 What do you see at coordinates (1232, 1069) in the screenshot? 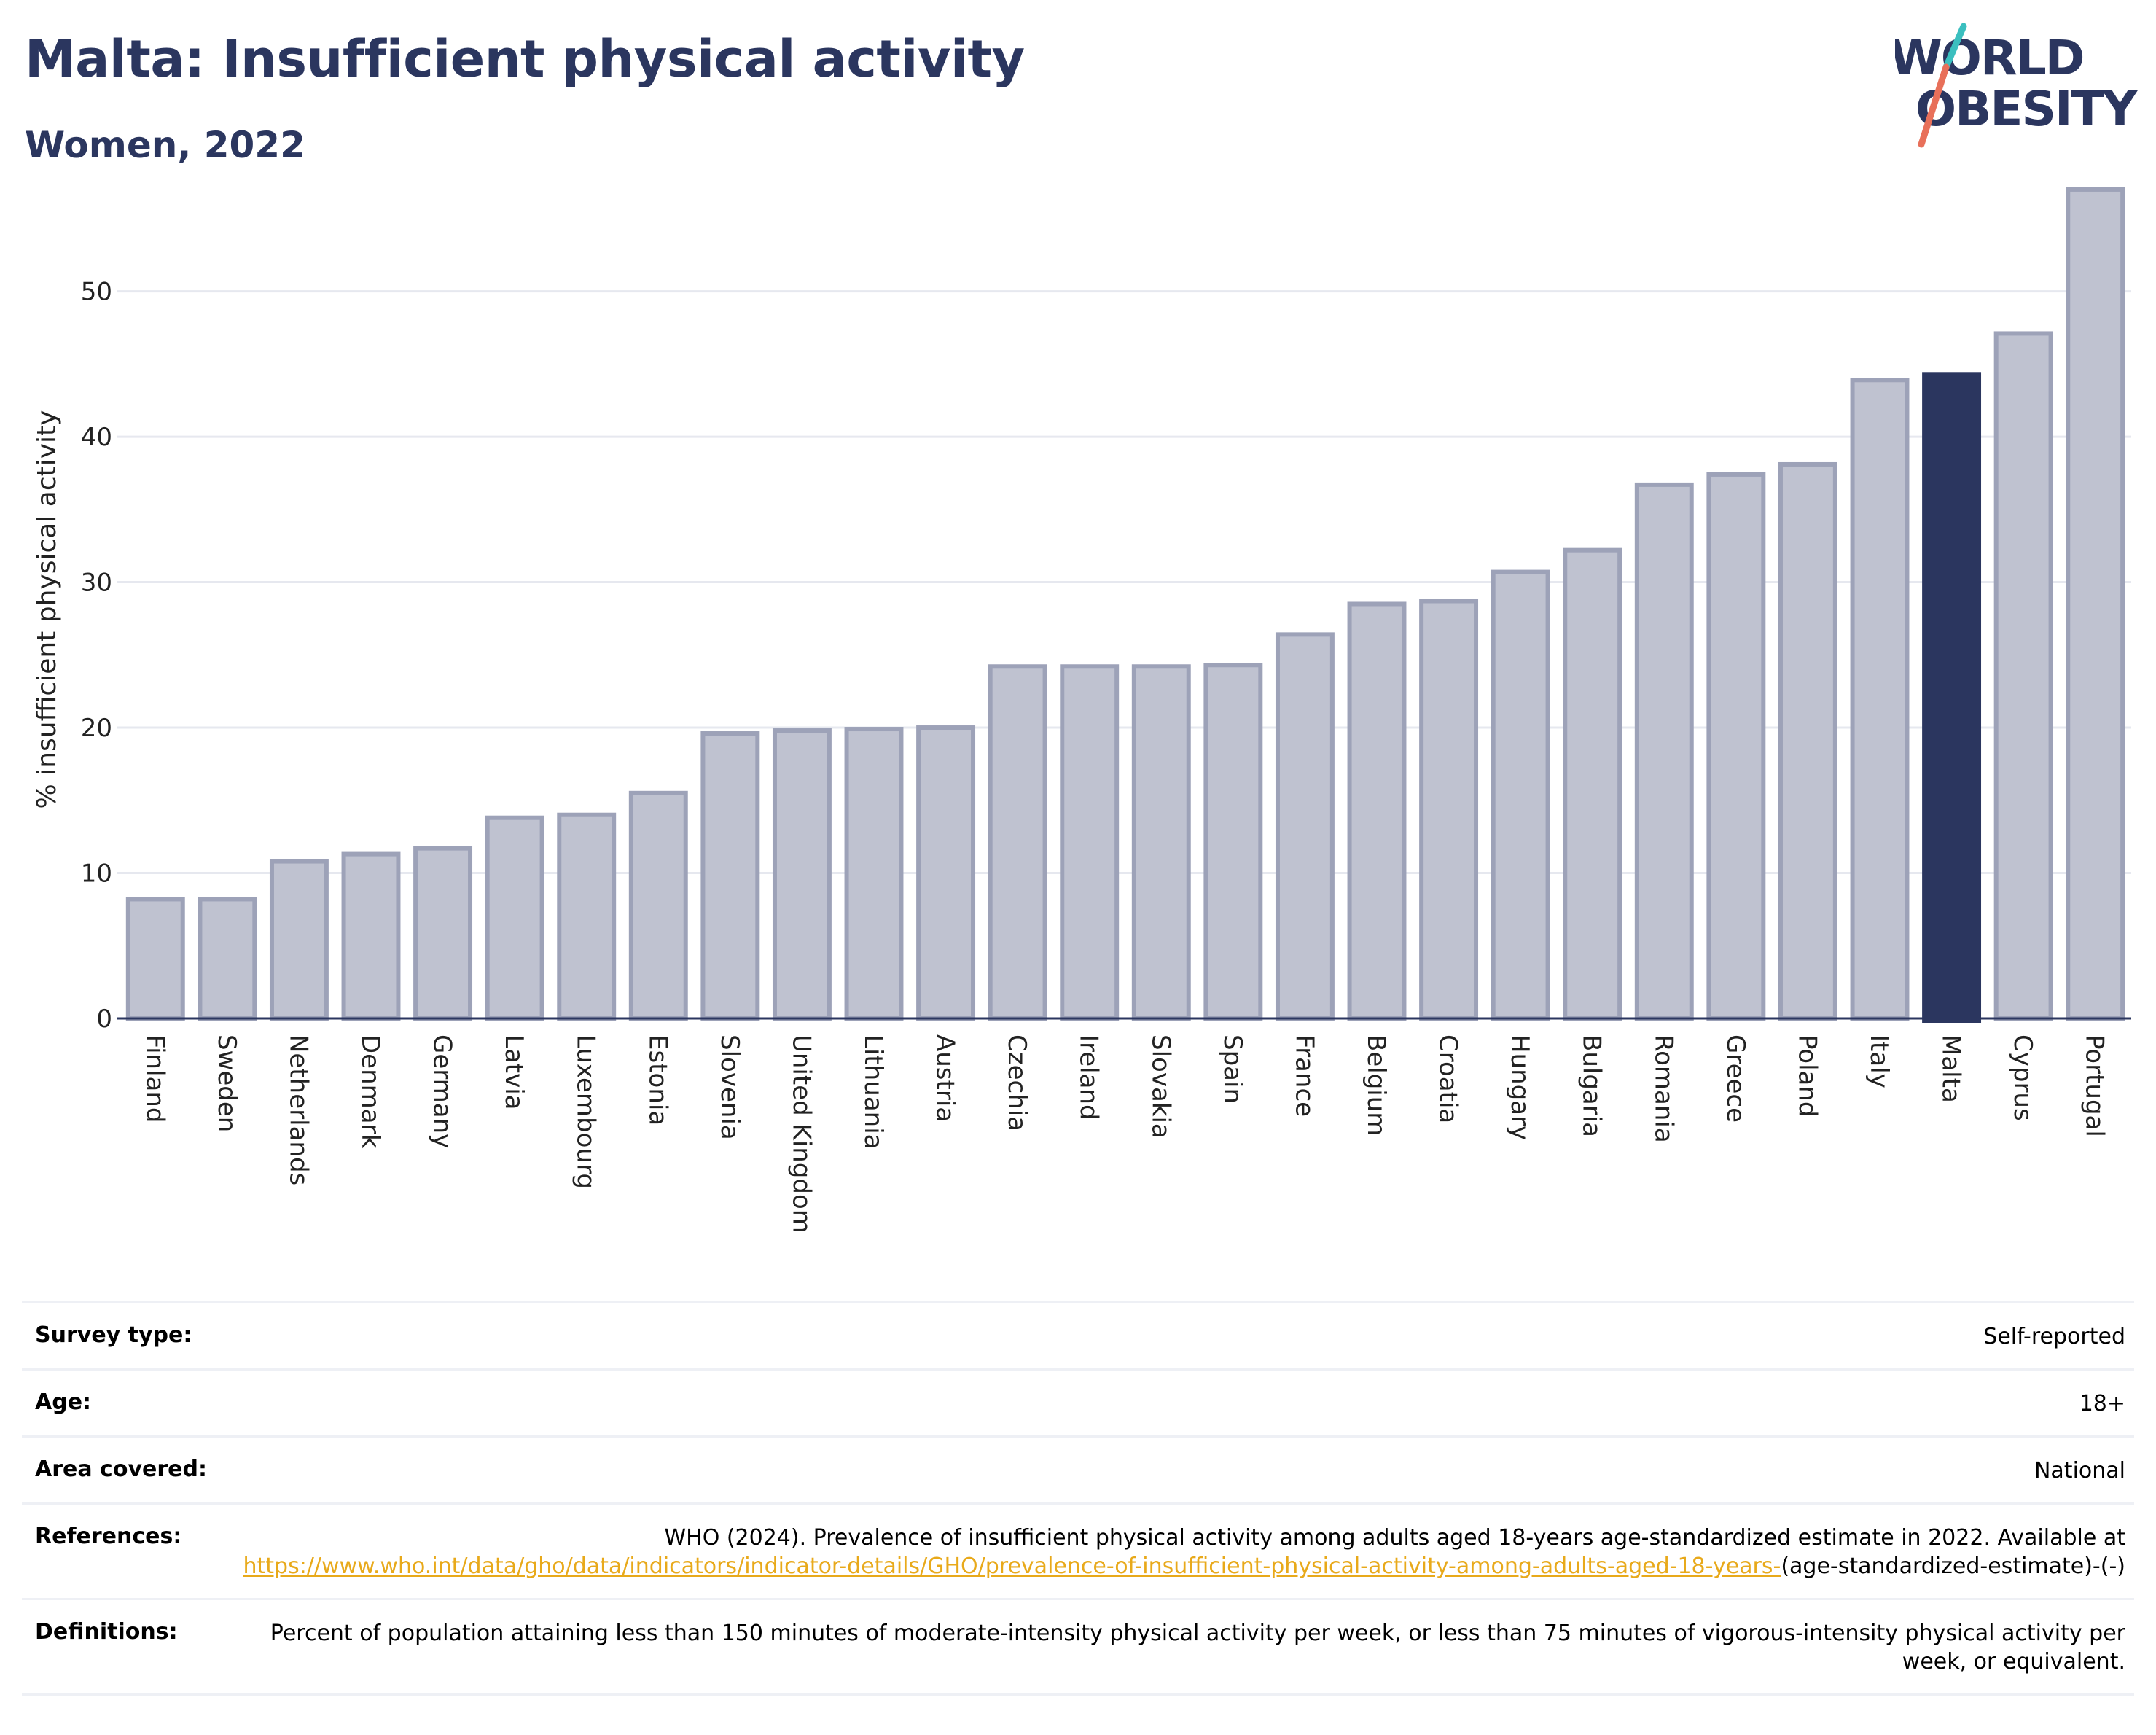
I see `x-tick-label: Spain` at bounding box center [1232, 1069].